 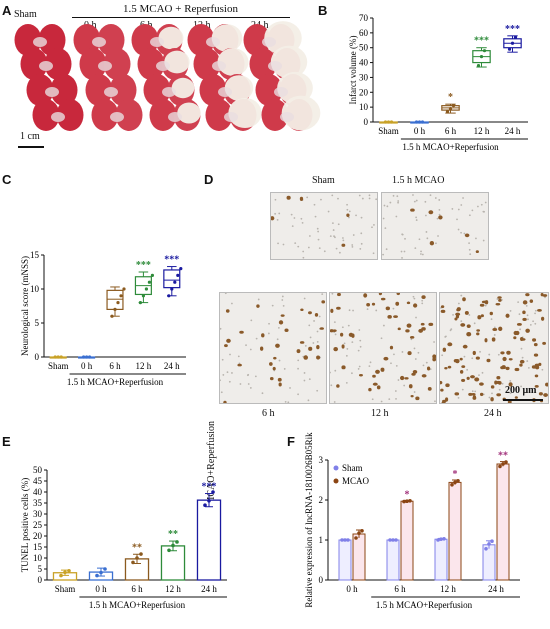 What do you see at coordinates (7, 179) in the screenshot?
I see `panel-label-c: C` at bounding box center [7, 179].